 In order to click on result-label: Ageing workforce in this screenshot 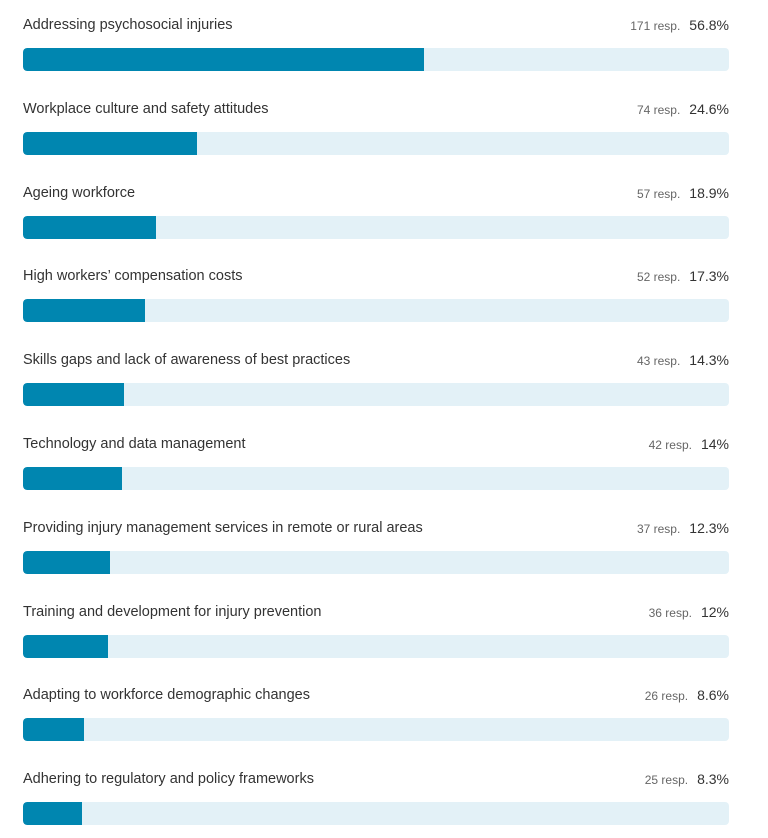, I will do `click(79, 192)`.